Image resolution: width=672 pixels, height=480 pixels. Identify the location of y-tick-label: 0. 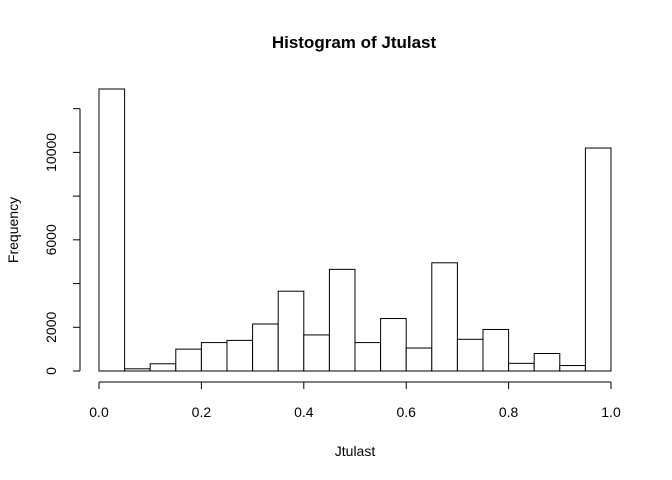
(51, 371).